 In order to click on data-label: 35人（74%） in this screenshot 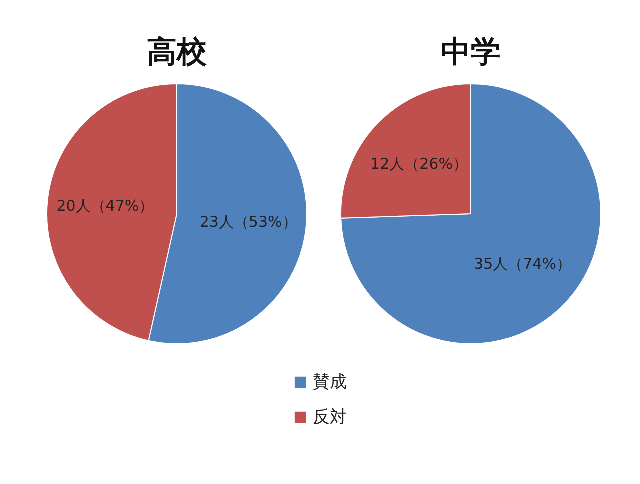, I will do `click(523, 264)`.